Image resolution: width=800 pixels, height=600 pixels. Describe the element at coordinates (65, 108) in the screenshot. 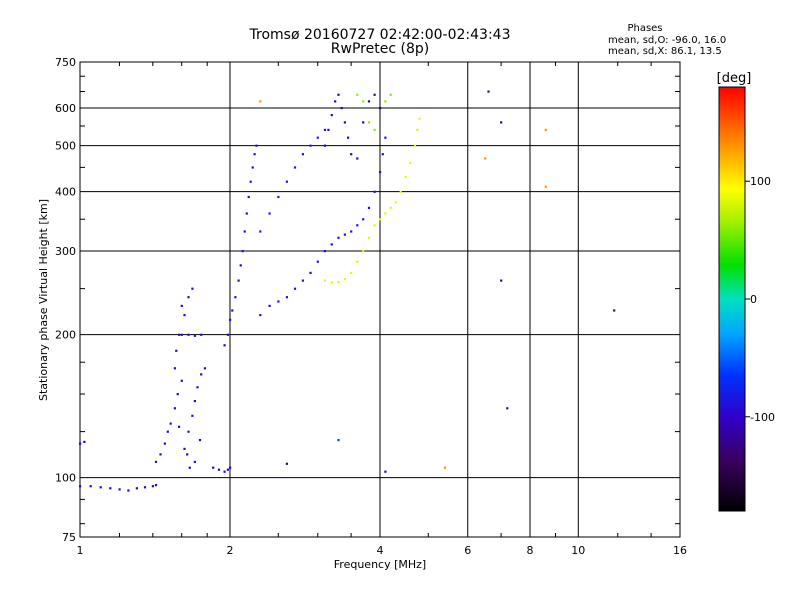

I see `y-tick-label: 600` at that location.